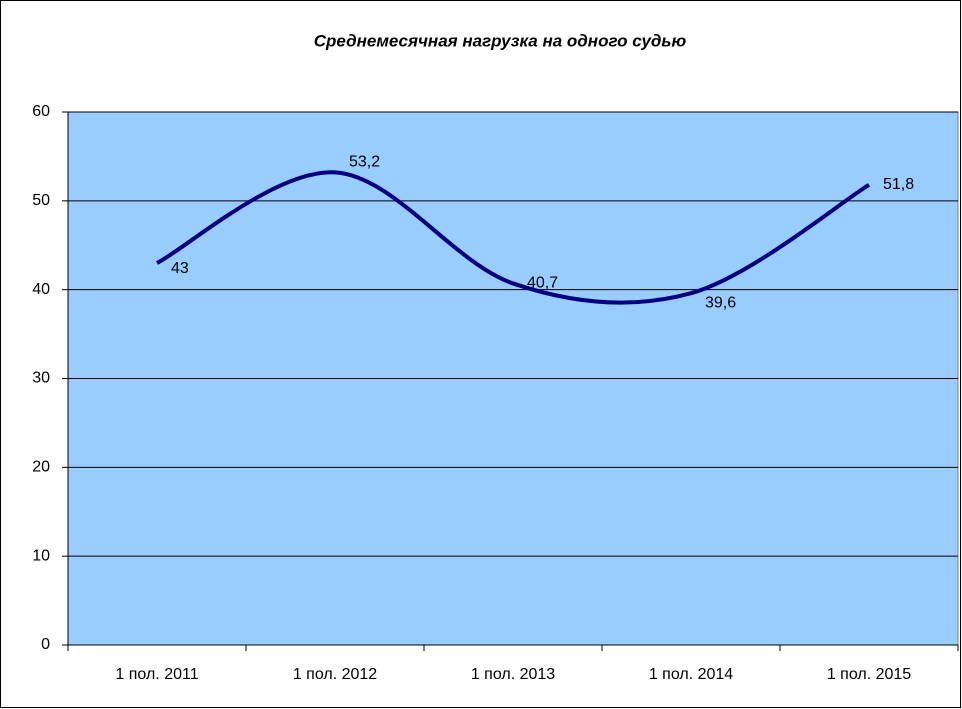 The height and width of the screenshot is (709, 962). Describe the element at coordinates (898, 184) in the screenshot. I see `data-label: 51,8` at that location.